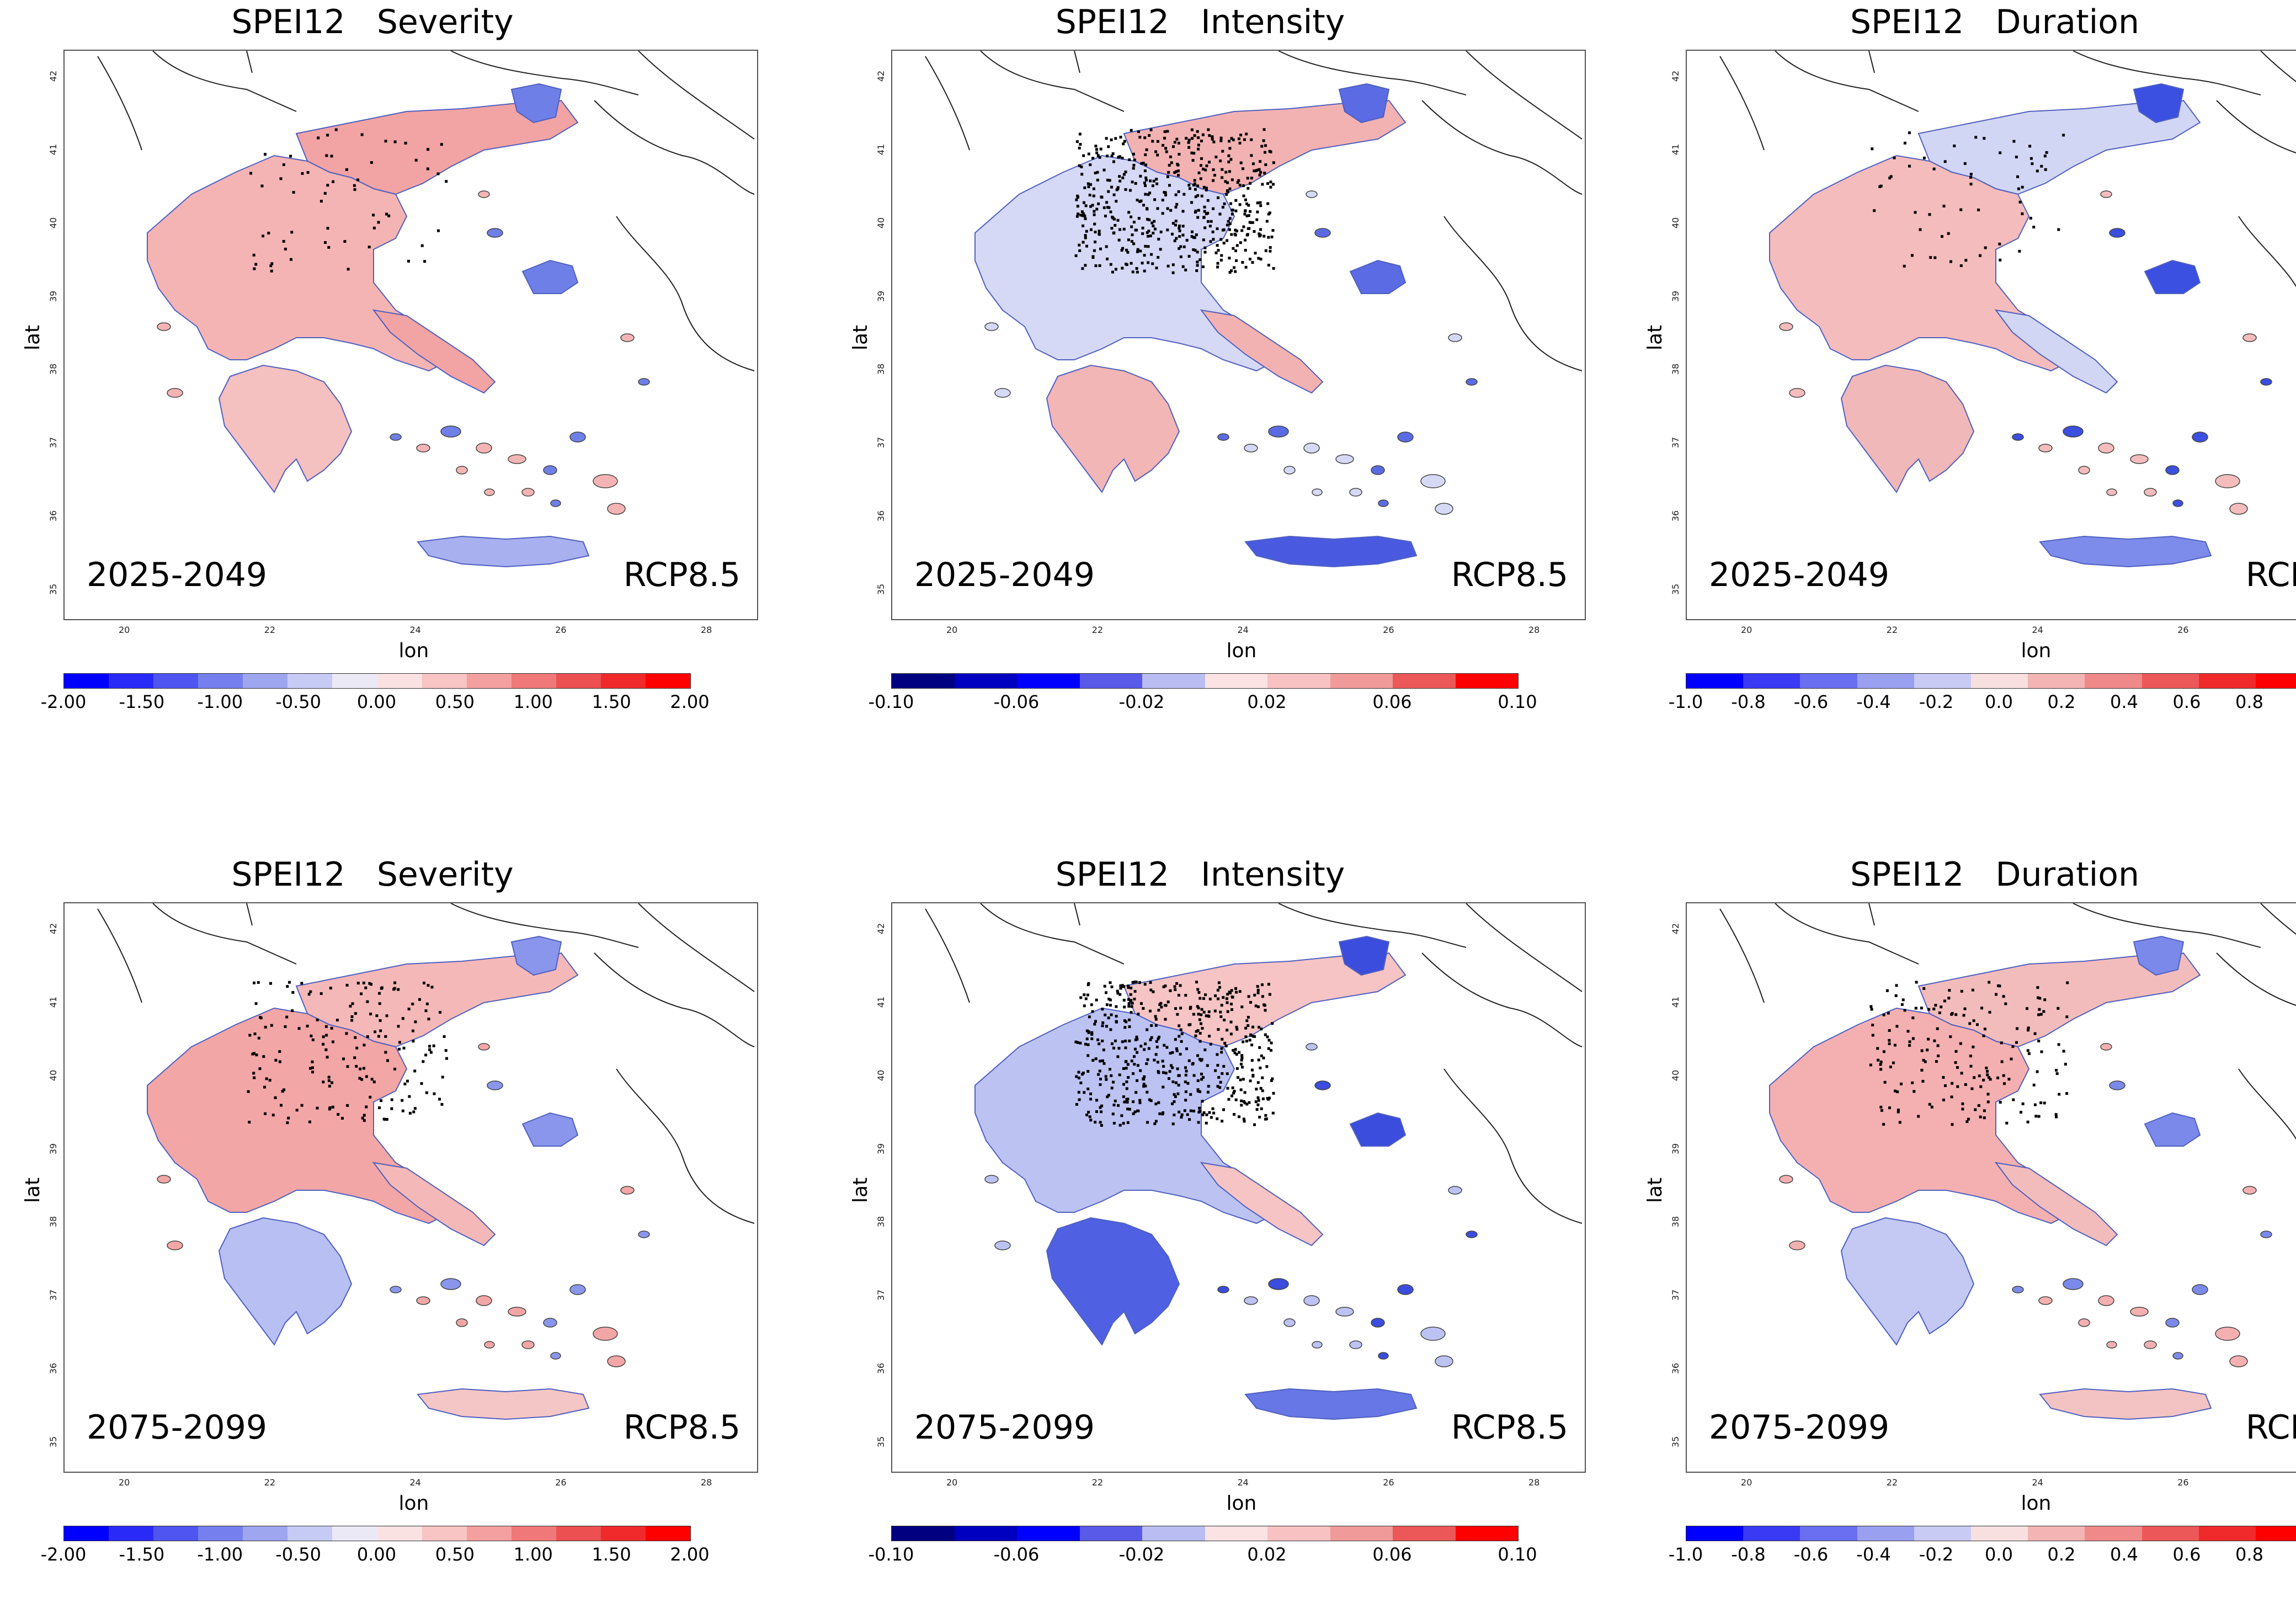 This screenshot has width=2296, height=1603. Describe the element at coordinates (1746, 1483) in the screenshot. I see `x-tick-label: 20` at that location.